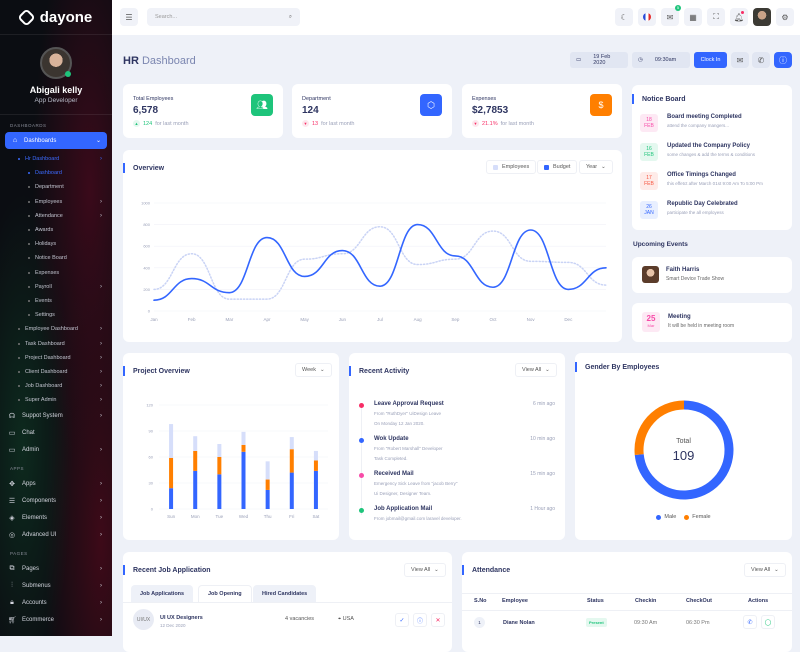  Describe the element at coordinates (285, 593) in the screenshot. I see `tab-hired-candidates: Hired Candidates` at that location.